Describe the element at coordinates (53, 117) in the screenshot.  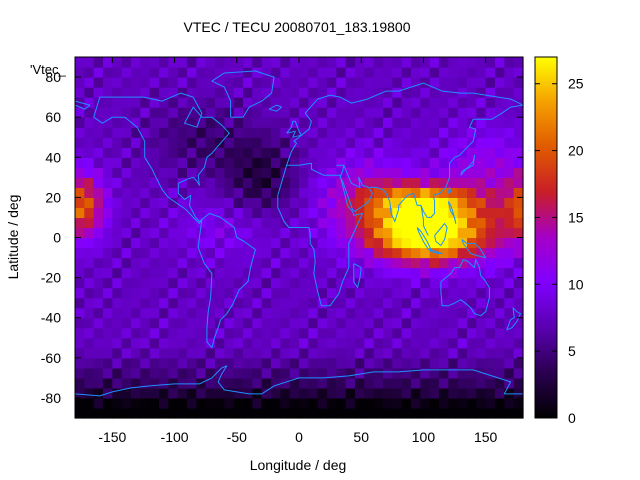
I see `y-tick-label: 60` at that location.